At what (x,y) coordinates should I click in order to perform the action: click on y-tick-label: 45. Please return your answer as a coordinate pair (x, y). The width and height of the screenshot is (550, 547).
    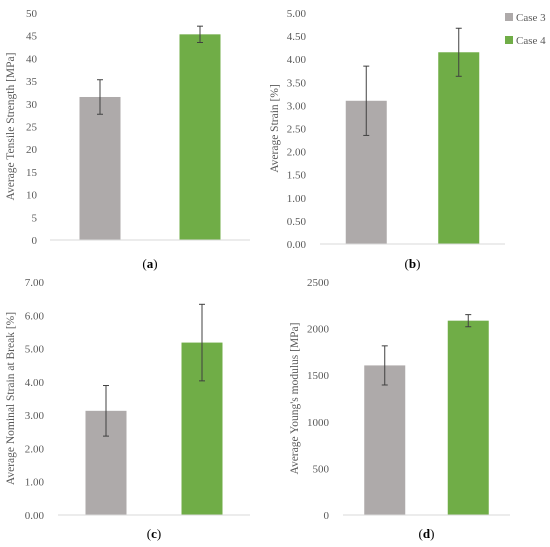
    Looking at the image, I should click on (32, 37).